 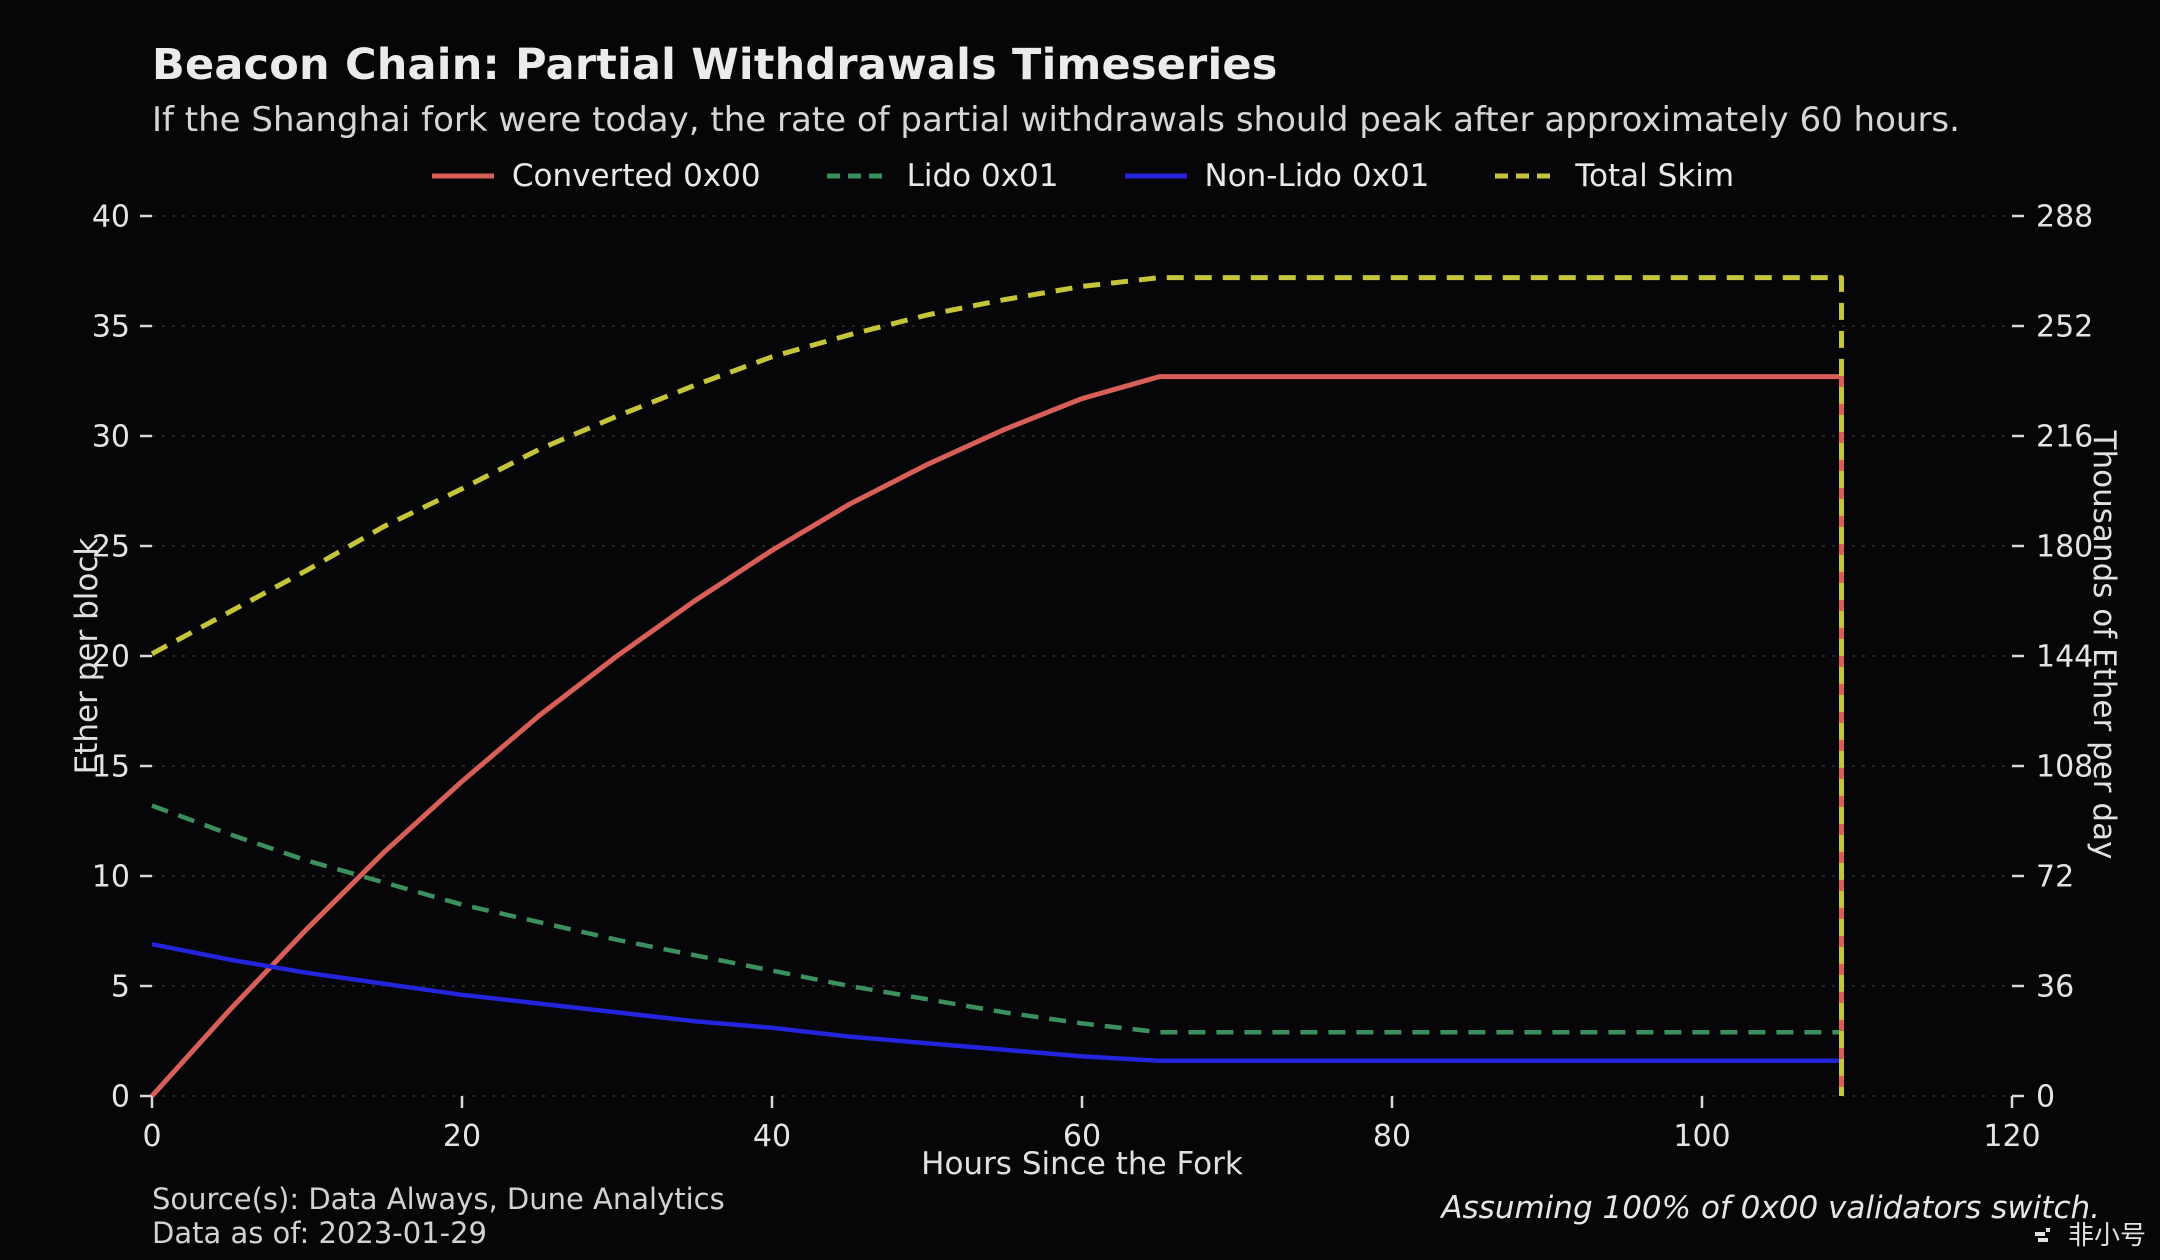 What do you see at coordinates (2055, 987) in the screenshot?
I see `tick-label: 36` at bounding box center [2055, 987].